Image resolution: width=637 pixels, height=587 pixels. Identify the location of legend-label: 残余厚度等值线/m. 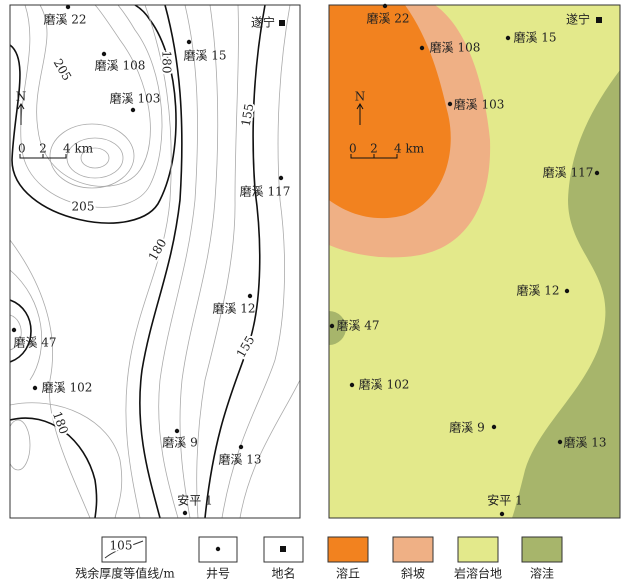
(125, 573).